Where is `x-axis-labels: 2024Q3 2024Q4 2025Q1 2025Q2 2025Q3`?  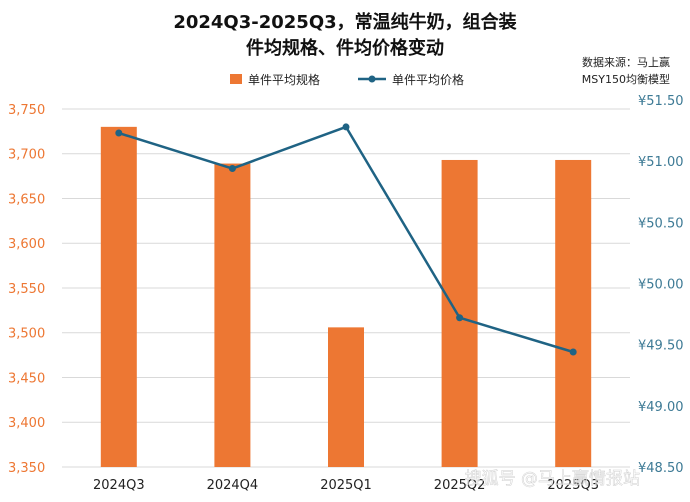
x-axis-labels: 2024Q3 2024Q4 2025Q1 2025Q2 2025Q3 is located at coordinates (346, 485).